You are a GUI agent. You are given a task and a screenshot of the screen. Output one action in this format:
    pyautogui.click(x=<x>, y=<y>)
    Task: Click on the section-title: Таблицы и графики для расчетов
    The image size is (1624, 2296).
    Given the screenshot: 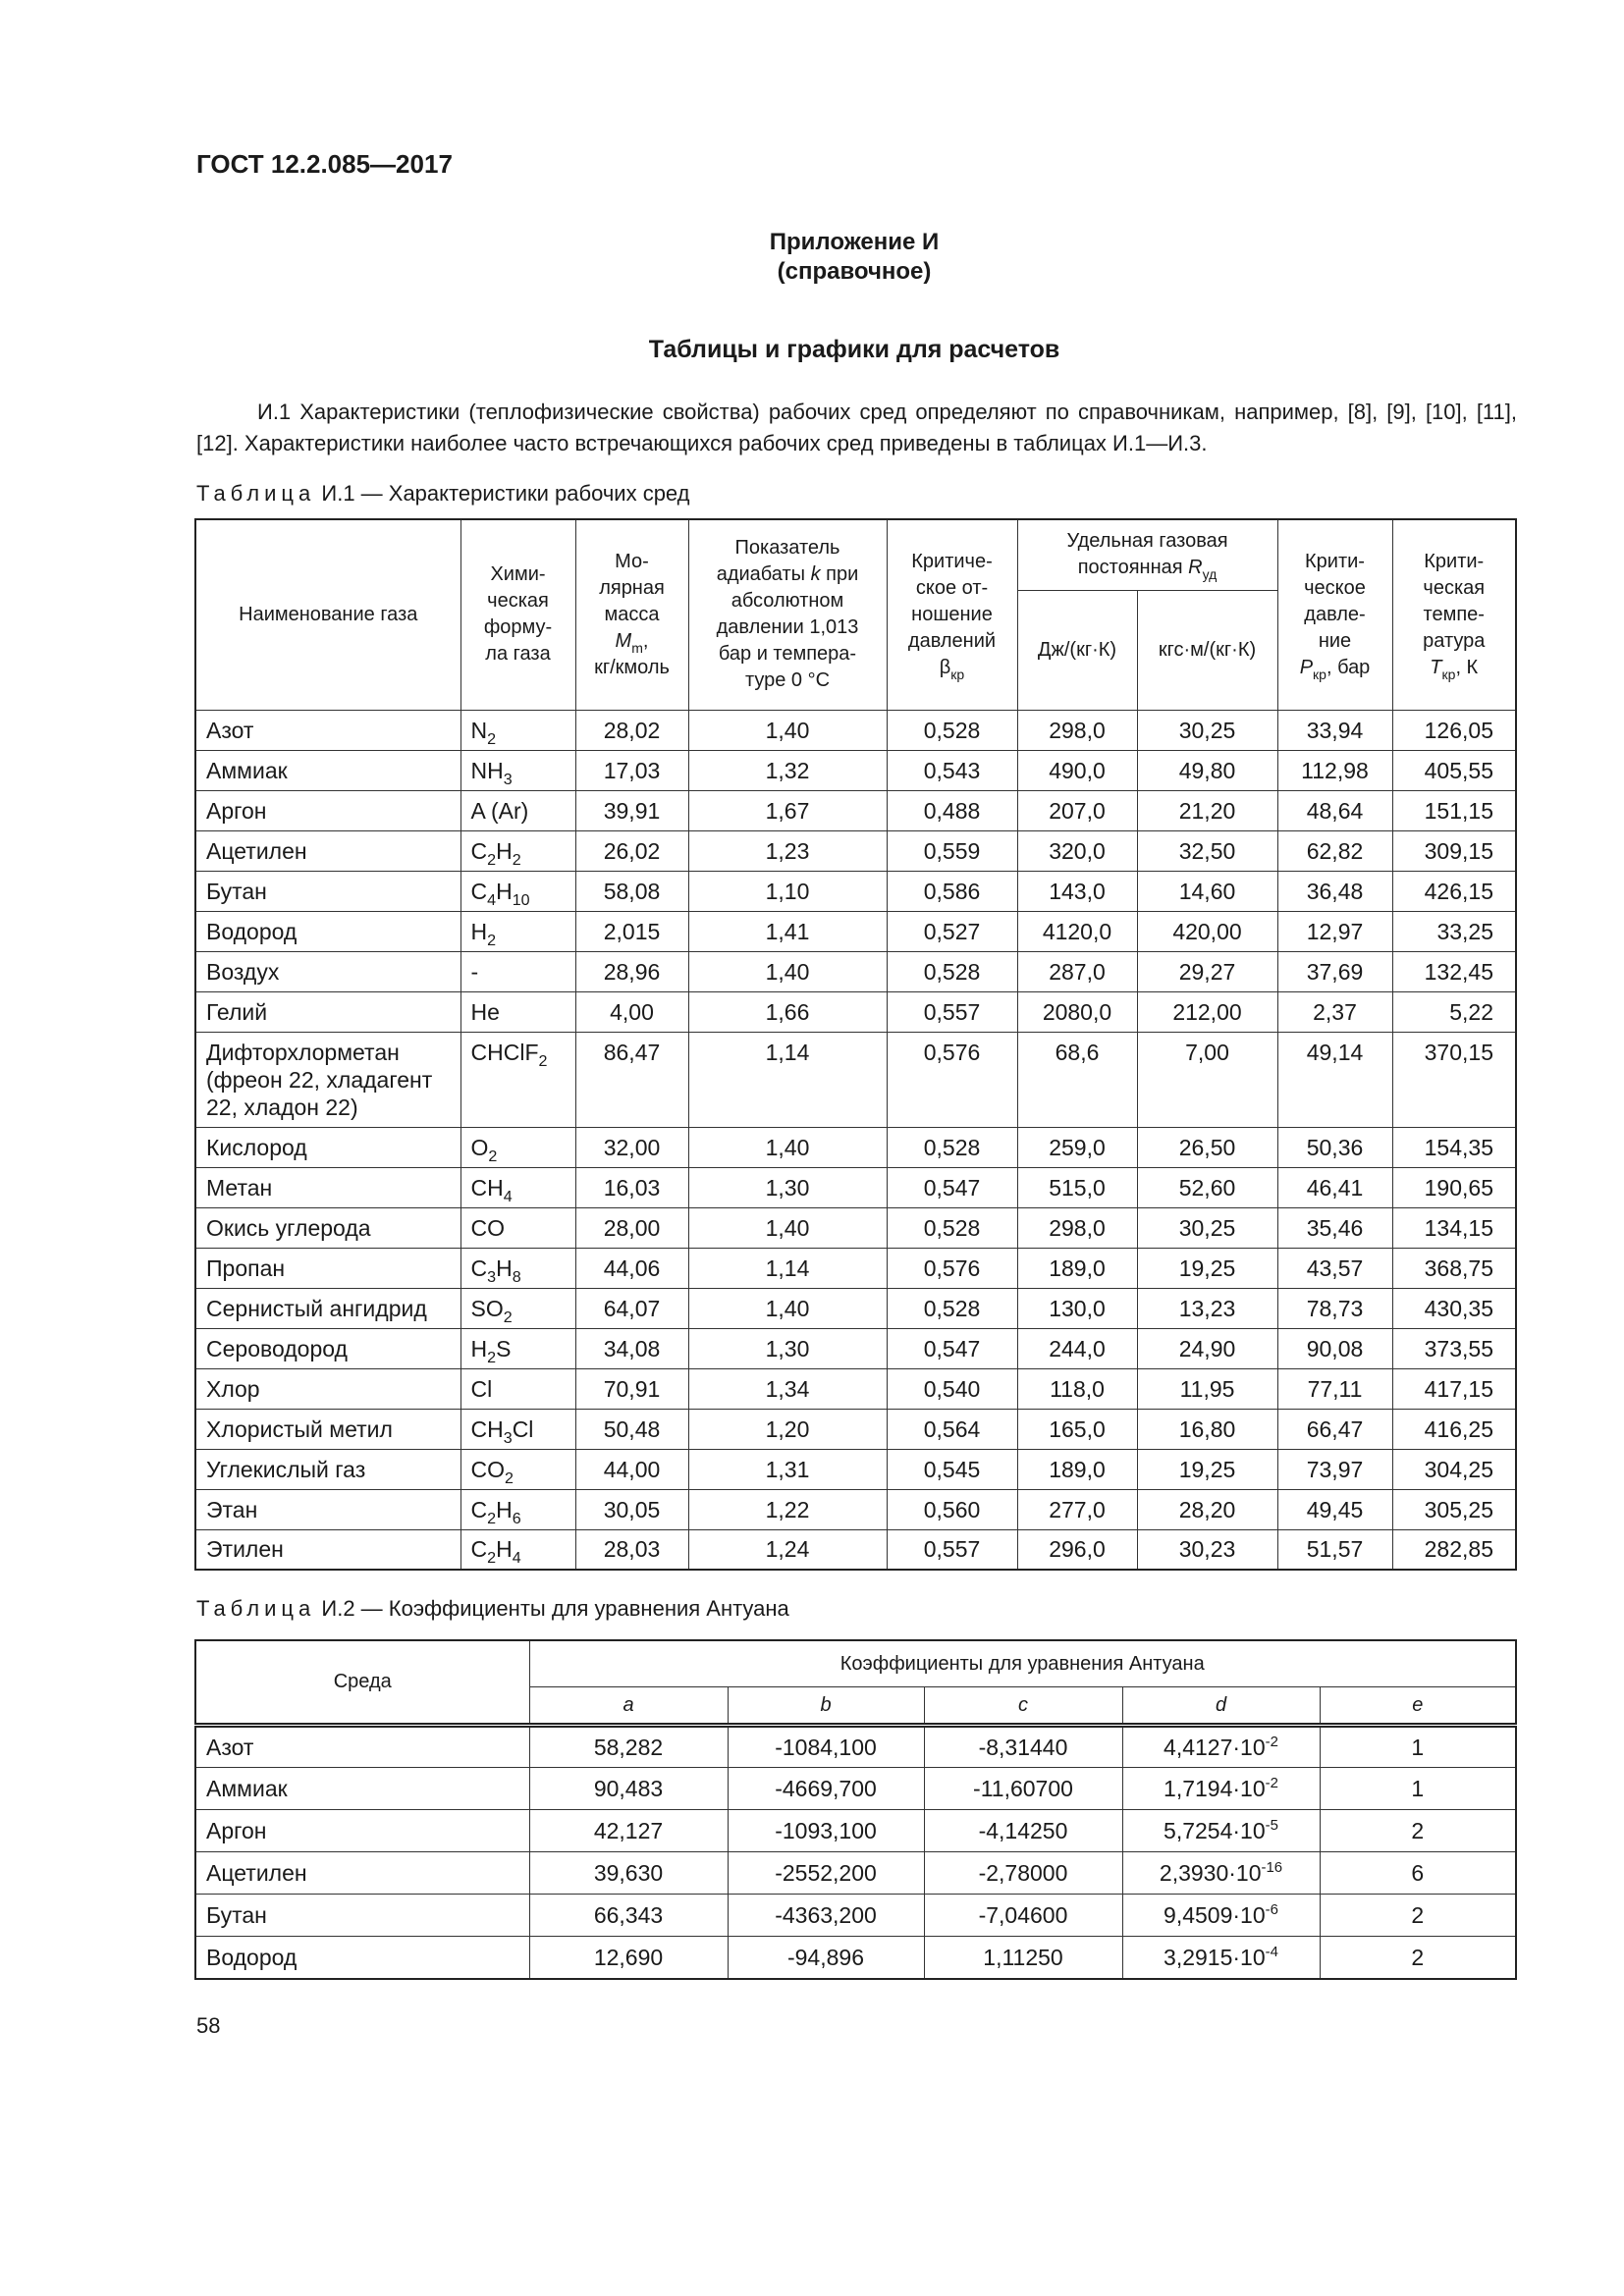 What is the action you would take?
    pyautogui.click(x=854, y=349)
    